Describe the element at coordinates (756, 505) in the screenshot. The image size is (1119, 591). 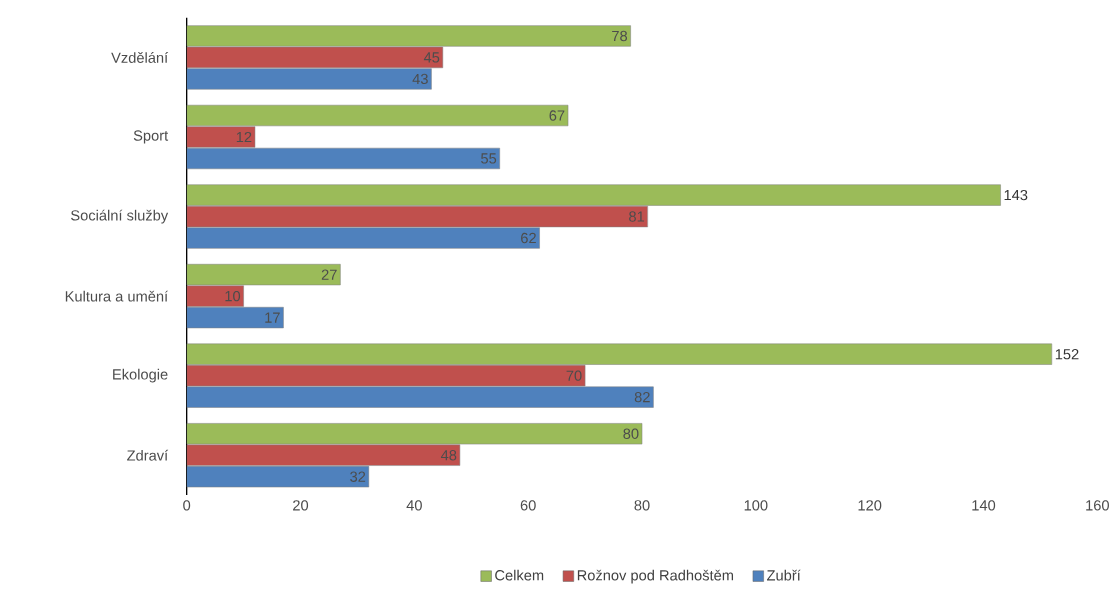
I see `x-tick-label: 100` at that location.